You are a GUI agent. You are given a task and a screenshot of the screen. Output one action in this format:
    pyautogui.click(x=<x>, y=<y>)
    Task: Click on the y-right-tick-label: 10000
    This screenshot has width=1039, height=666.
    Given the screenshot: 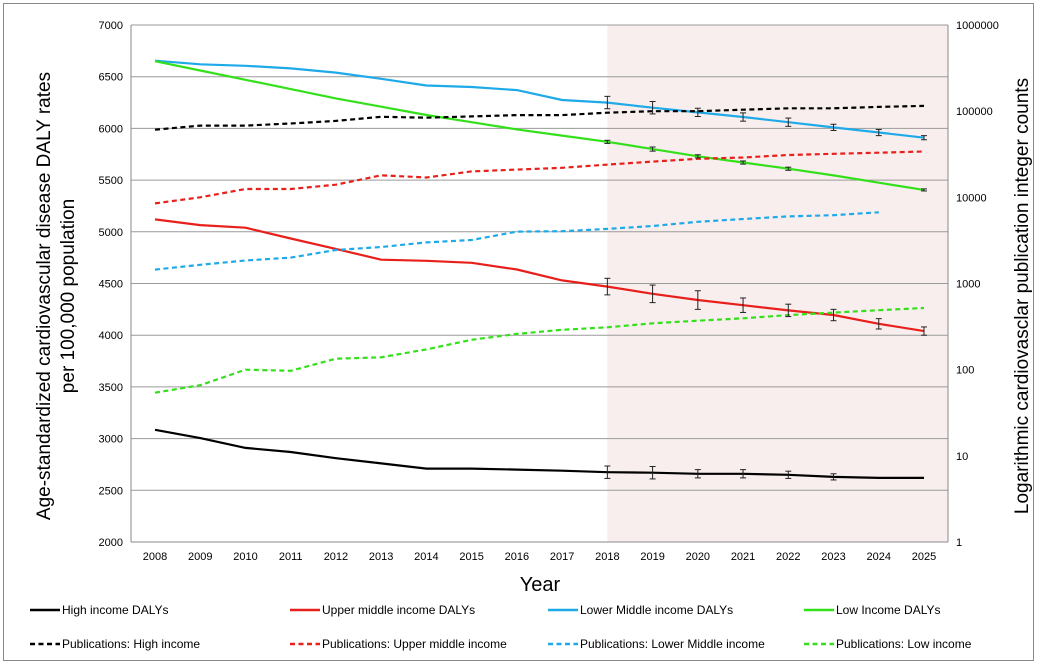 What is the action you would take?
    pyautogui.click(x=971, y=198)
    